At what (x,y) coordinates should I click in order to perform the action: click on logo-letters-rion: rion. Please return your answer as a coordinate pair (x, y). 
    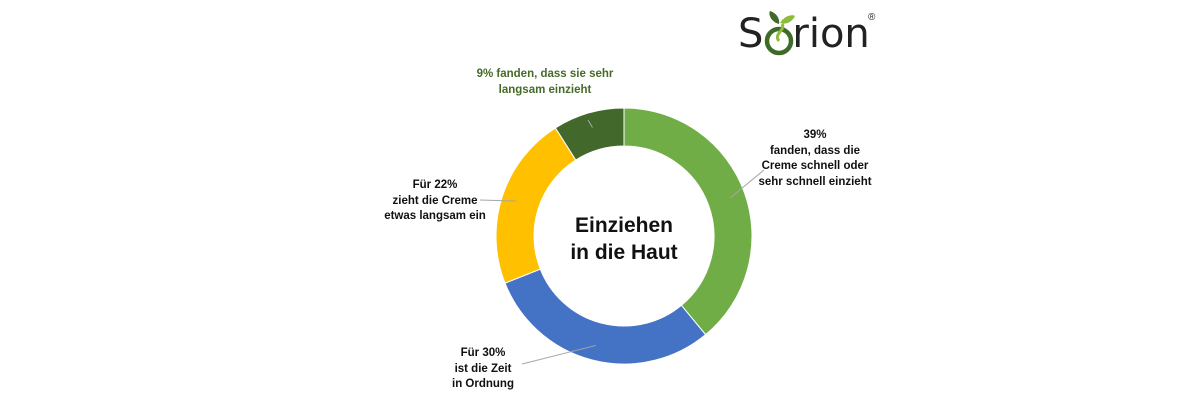
    Looking at the image, I should click on (831, 34).